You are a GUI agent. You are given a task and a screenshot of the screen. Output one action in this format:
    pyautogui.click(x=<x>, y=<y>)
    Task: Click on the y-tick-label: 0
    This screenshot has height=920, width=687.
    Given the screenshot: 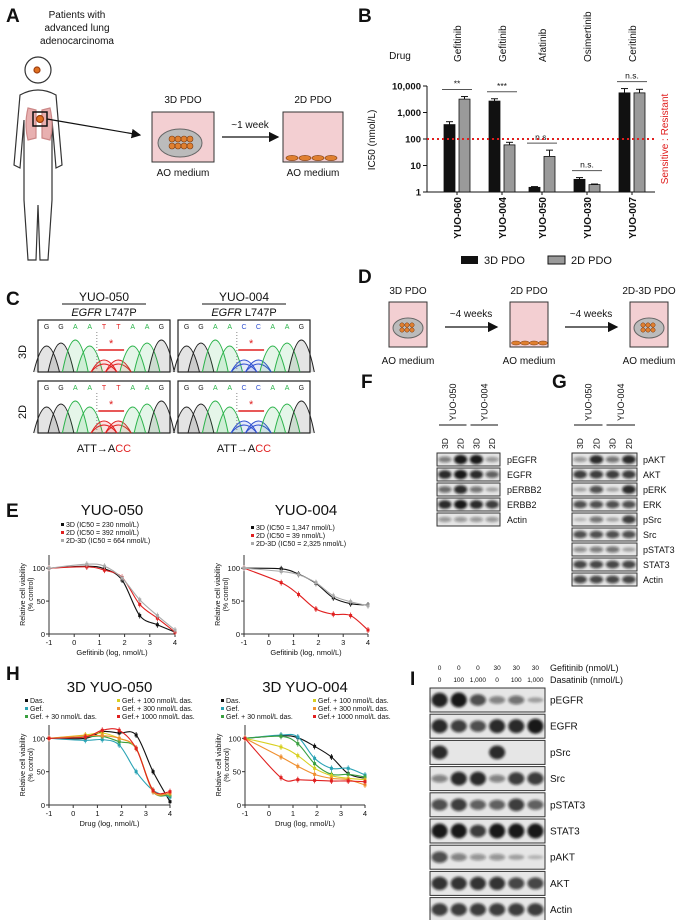 What is the action you would take?
    pyautogui.click(x=43, y=805)
    